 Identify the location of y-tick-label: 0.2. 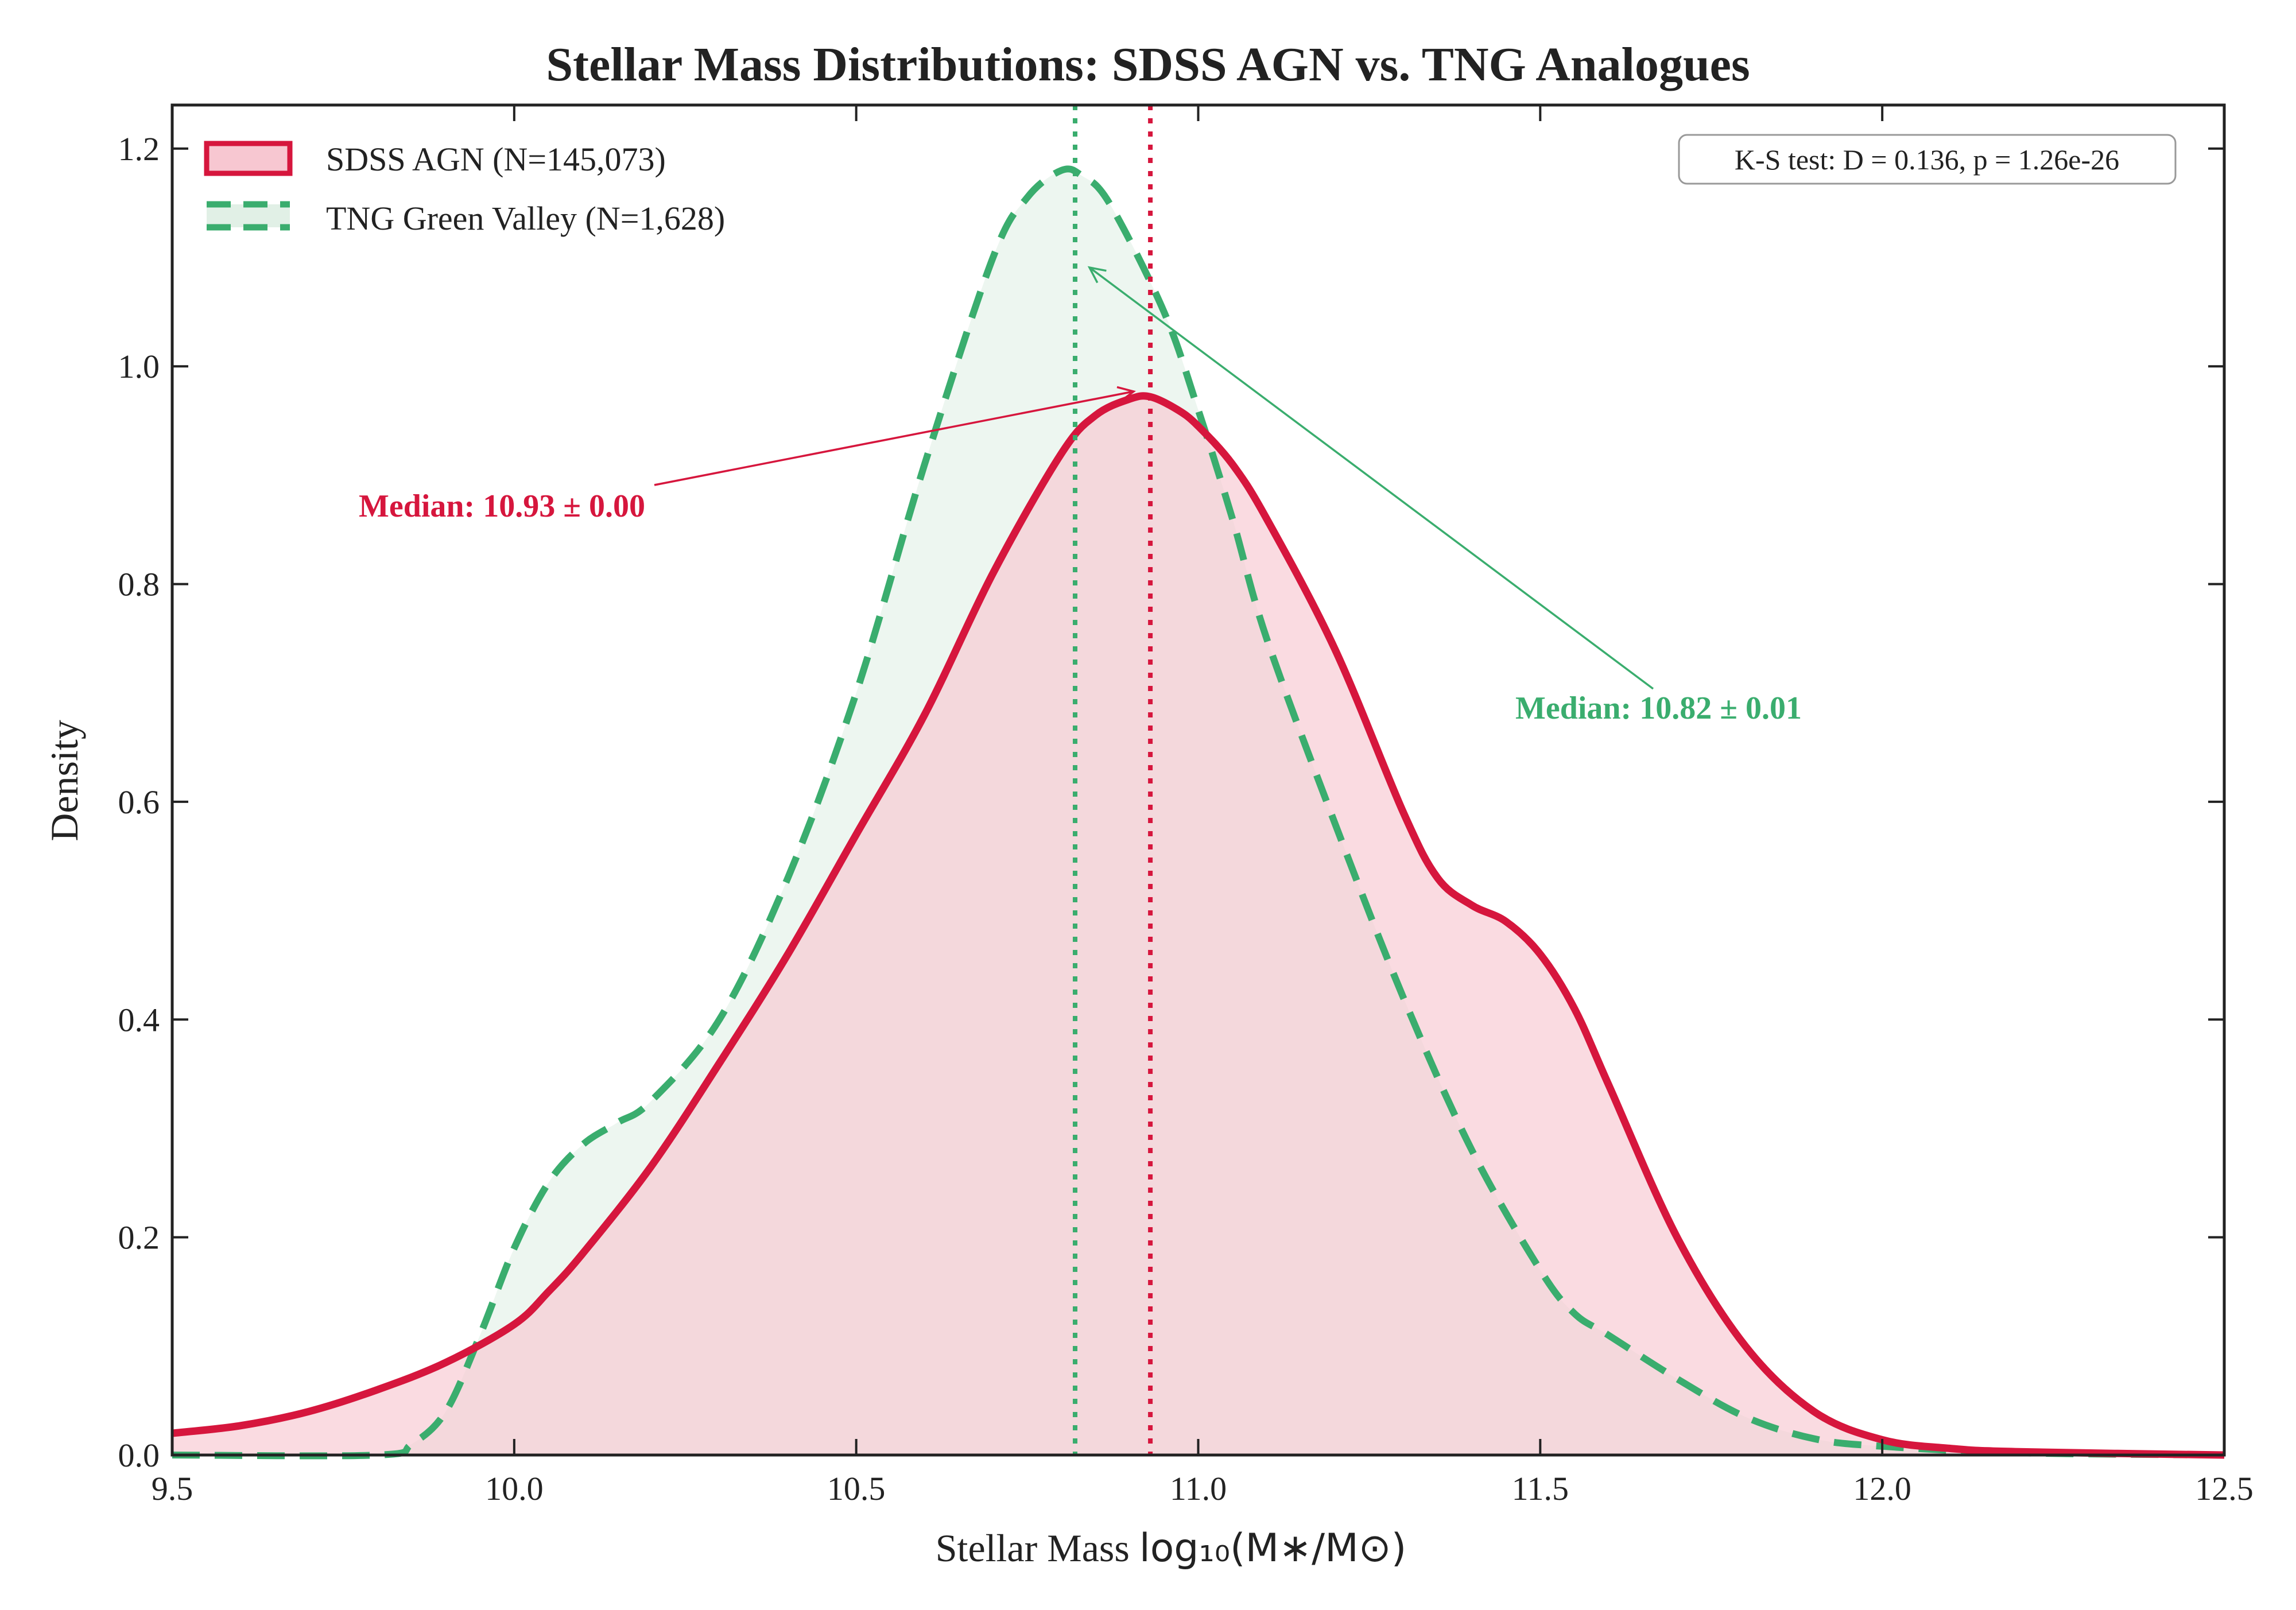
(139, 1237).